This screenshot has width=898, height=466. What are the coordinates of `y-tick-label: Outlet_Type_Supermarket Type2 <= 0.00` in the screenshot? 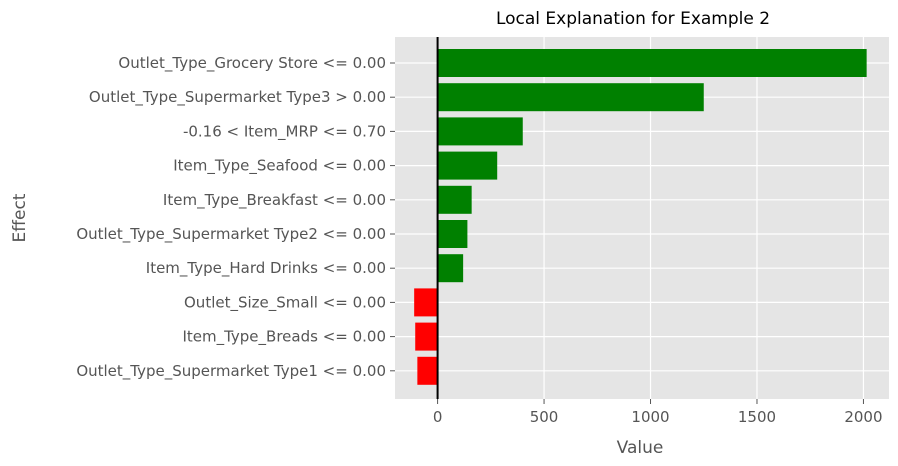 It's located at (231, 234).